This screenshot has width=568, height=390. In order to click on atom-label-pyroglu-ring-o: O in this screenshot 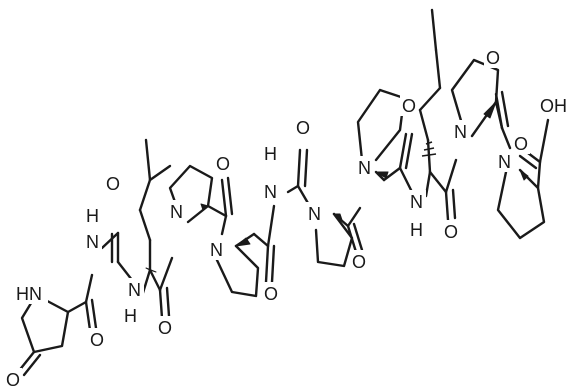, I will do `click(13, 380)`.